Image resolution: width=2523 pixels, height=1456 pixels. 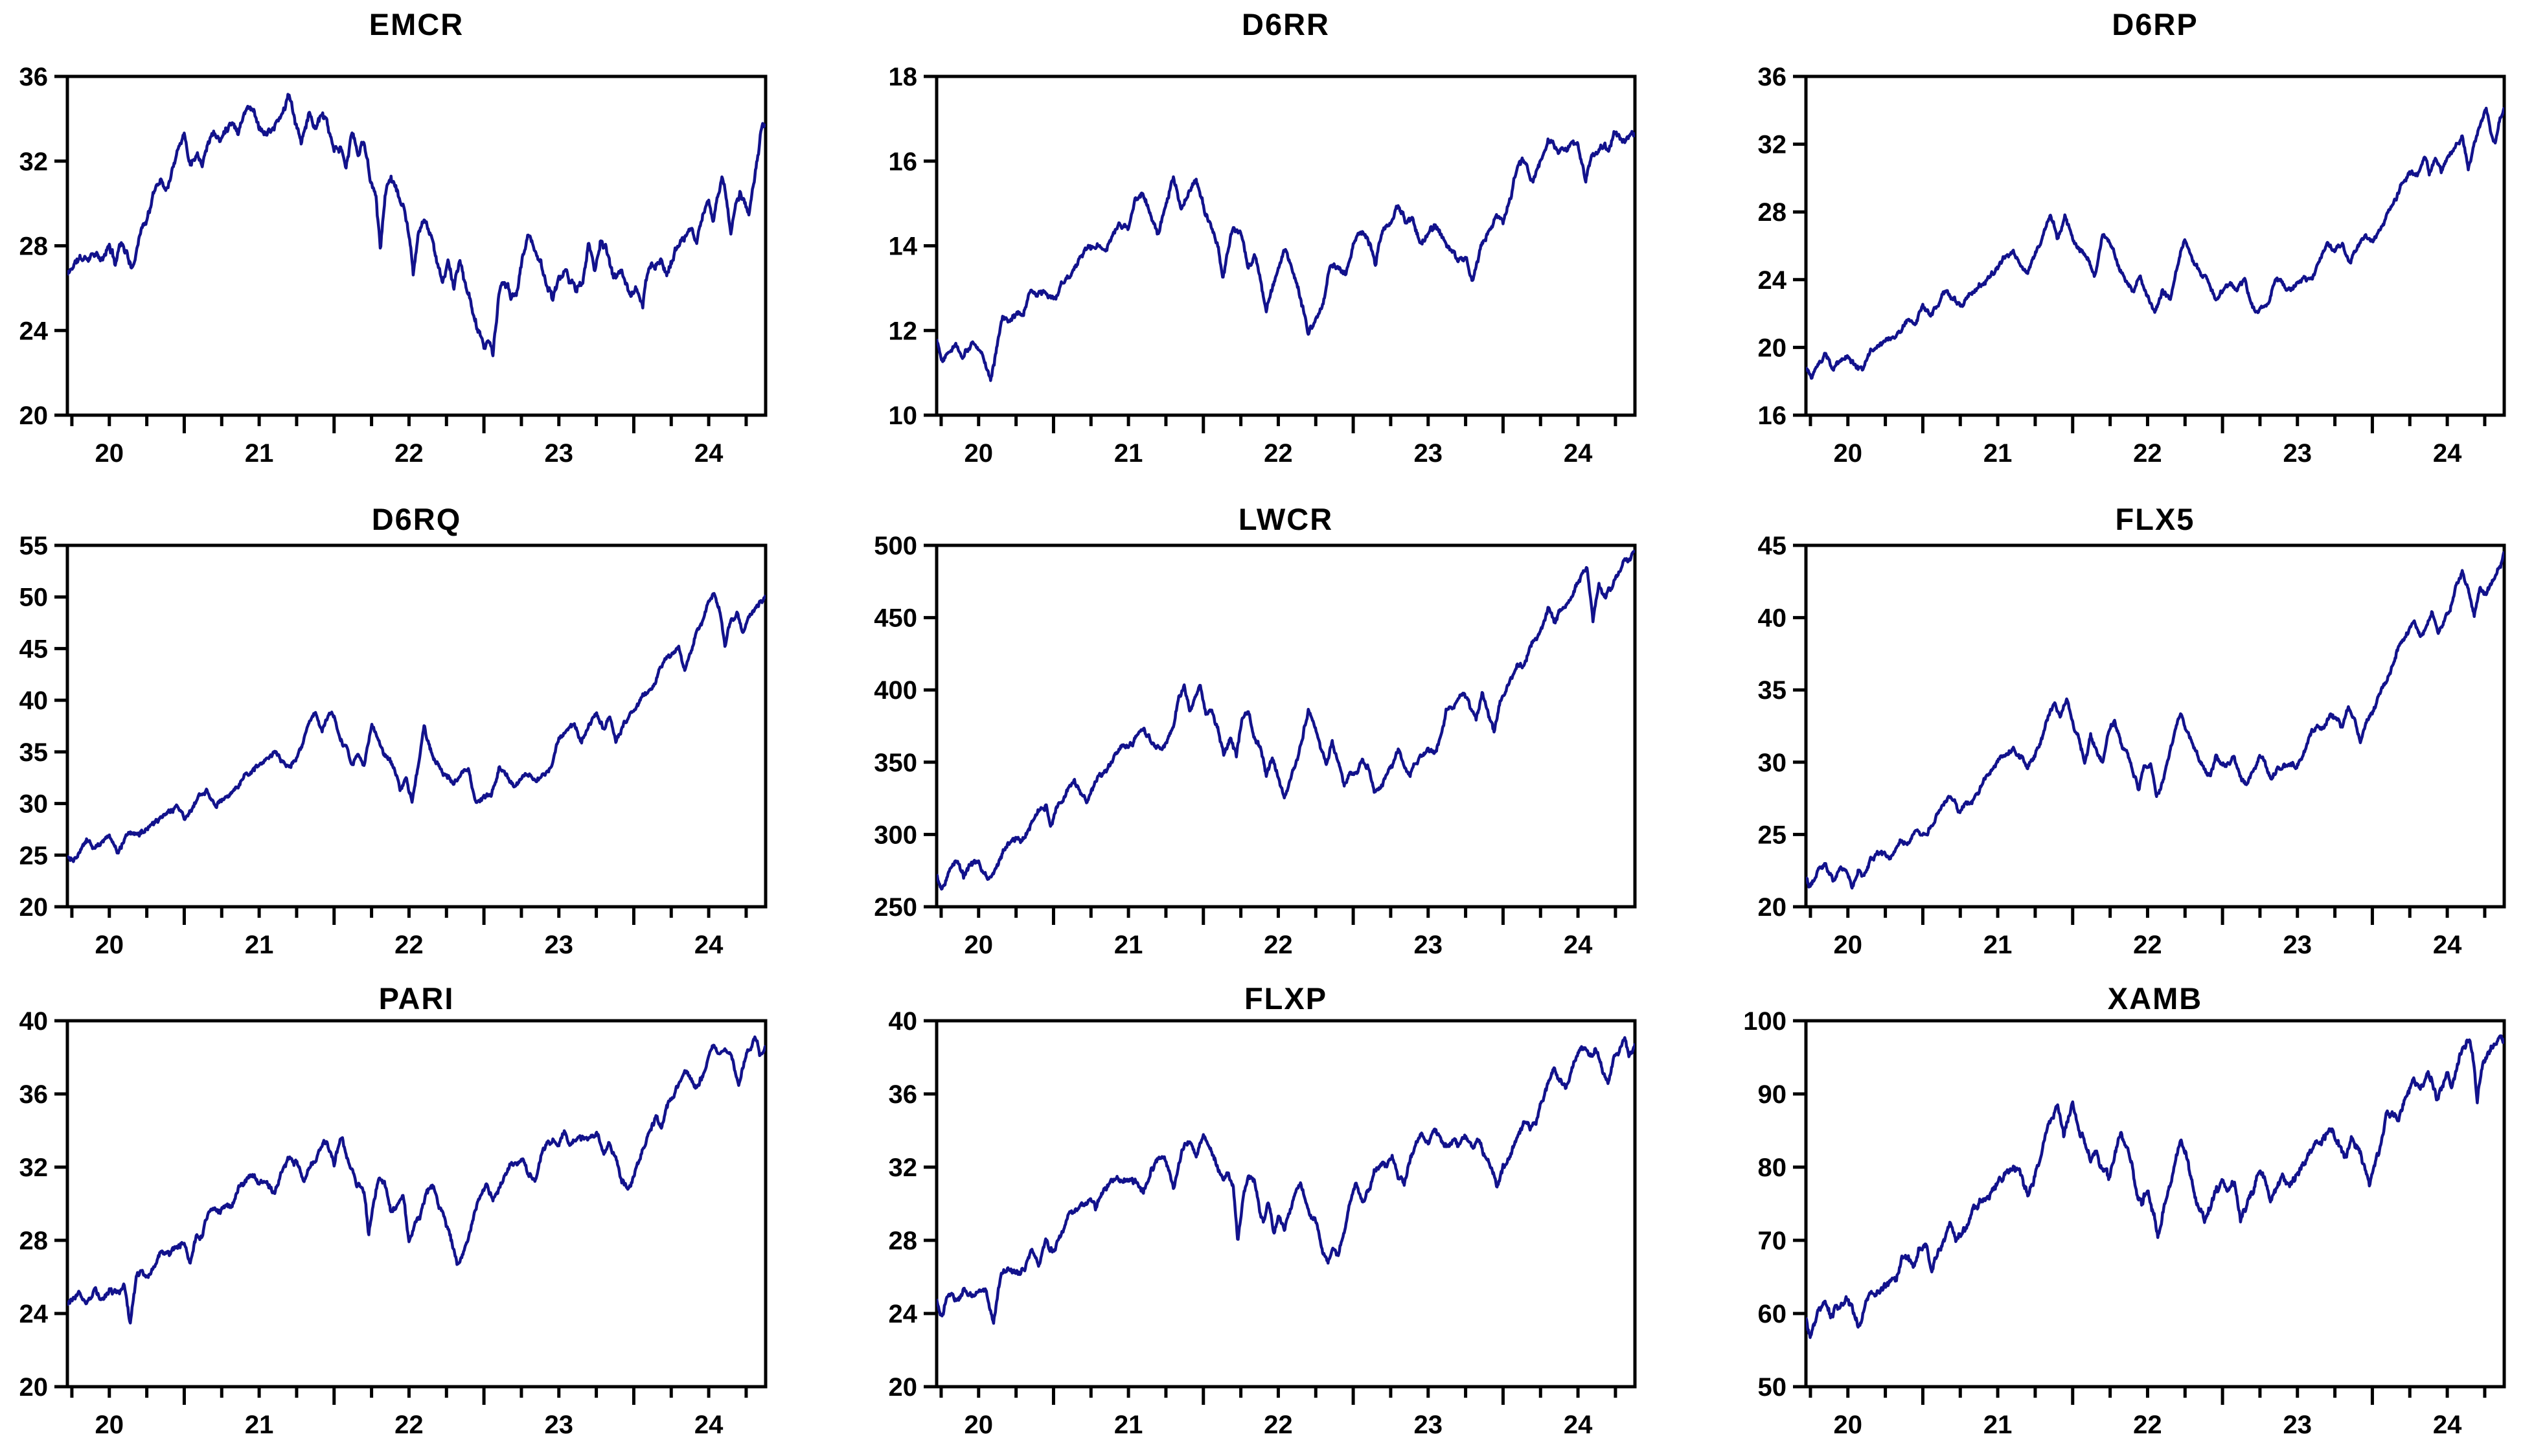 What do you see at coordinates (1286, 998) in the screenshot?
I see `chart-title: FLXP` at bounding box center [1286, 998].